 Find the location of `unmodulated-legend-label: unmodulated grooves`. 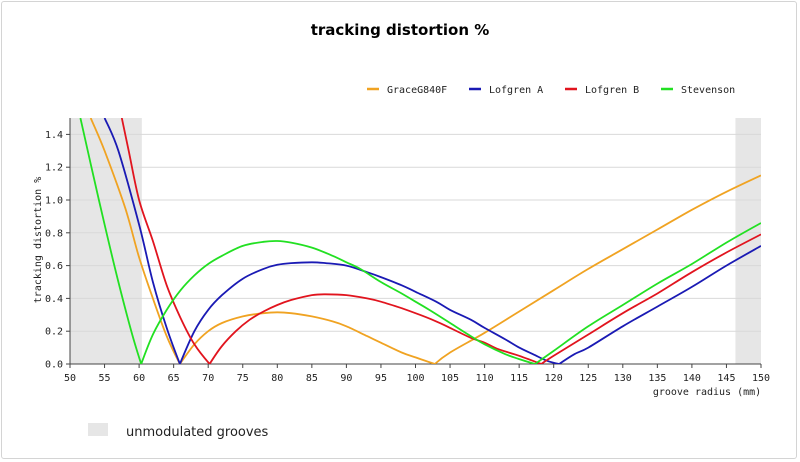

unmodulated-legend-label: unmodulated grooves is located at coordinates (197, 432).